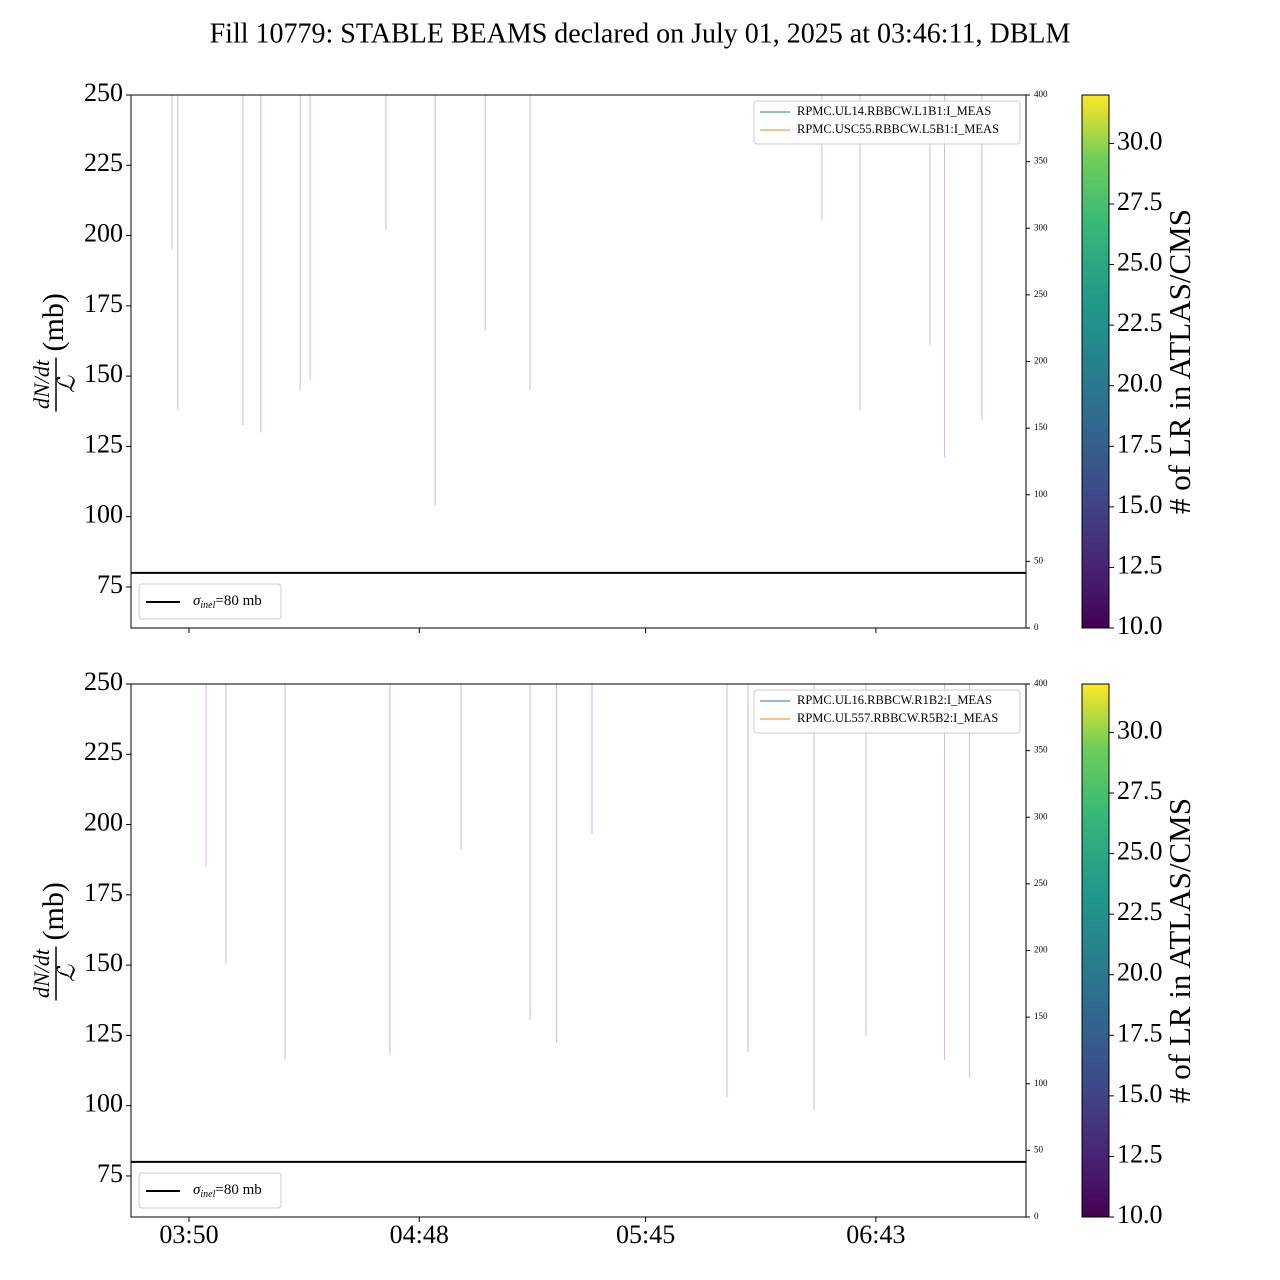  Describe the element at coordinates (188, 1234) in the screenshot. I see `x-tick-label: 03:50` at that location.